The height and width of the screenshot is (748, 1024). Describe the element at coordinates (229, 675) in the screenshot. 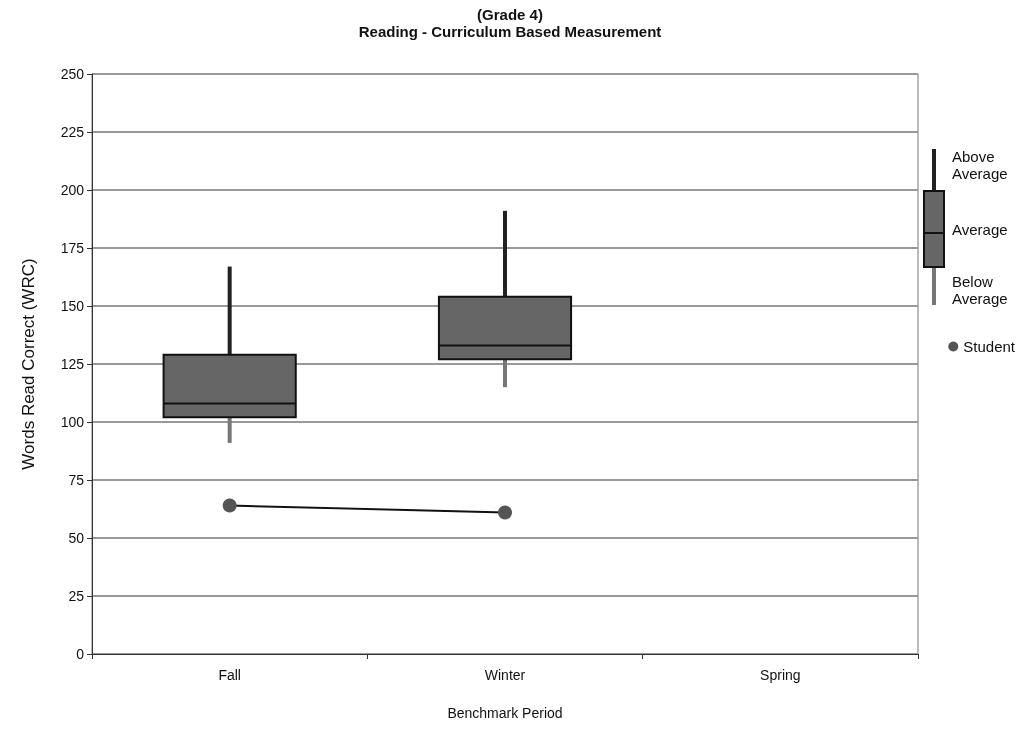

I see `x-tick-label: Fall` at that location.